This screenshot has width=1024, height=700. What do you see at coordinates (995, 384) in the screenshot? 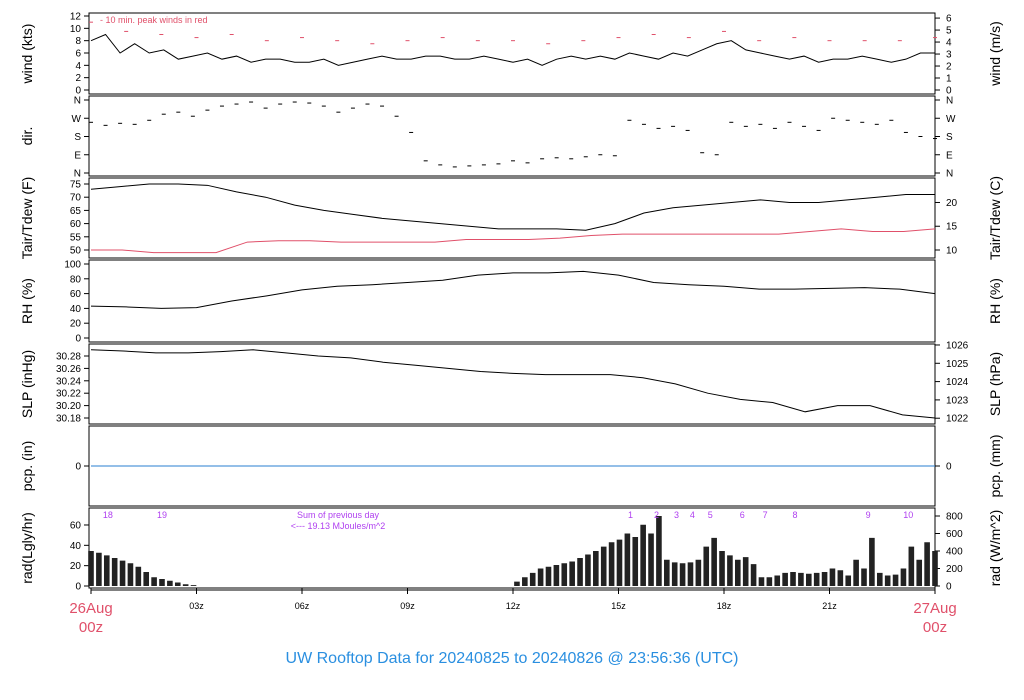
I see `ylabel-right-slp: SLP (hPa)` at bounding box center [995, 384].